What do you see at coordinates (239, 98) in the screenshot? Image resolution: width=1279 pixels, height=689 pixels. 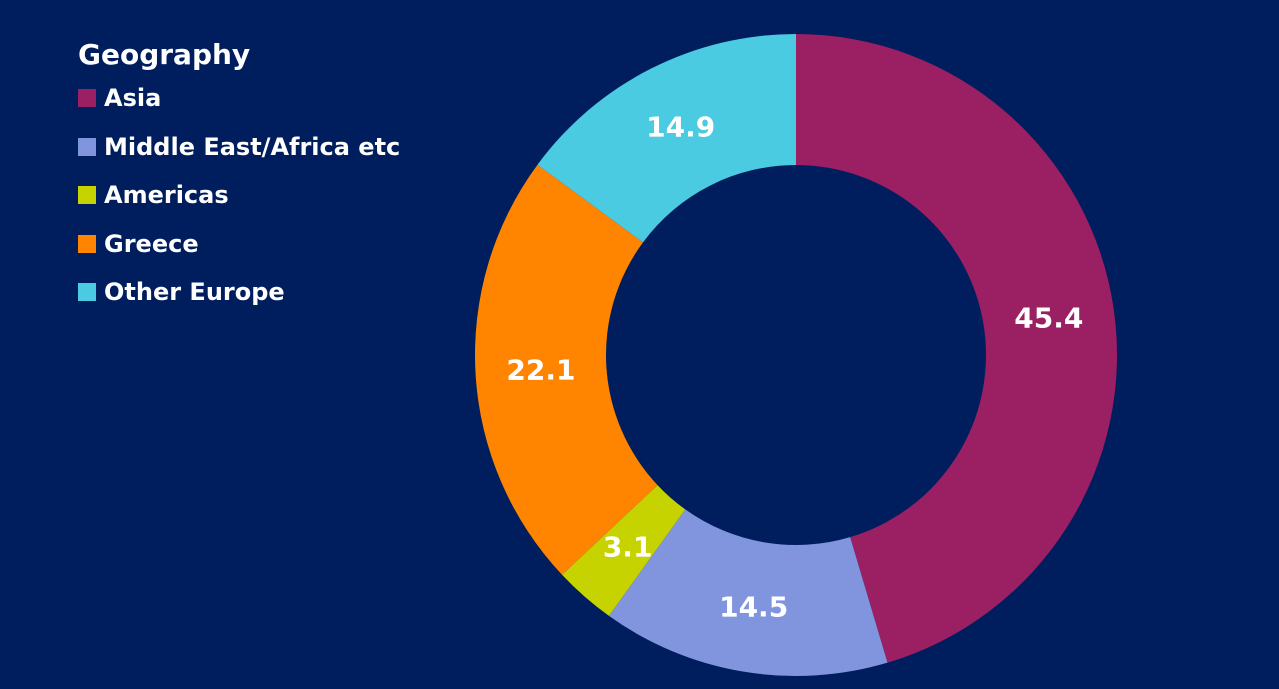 I see `legend-item-asia: Asia` at bounding box center [239, 98].